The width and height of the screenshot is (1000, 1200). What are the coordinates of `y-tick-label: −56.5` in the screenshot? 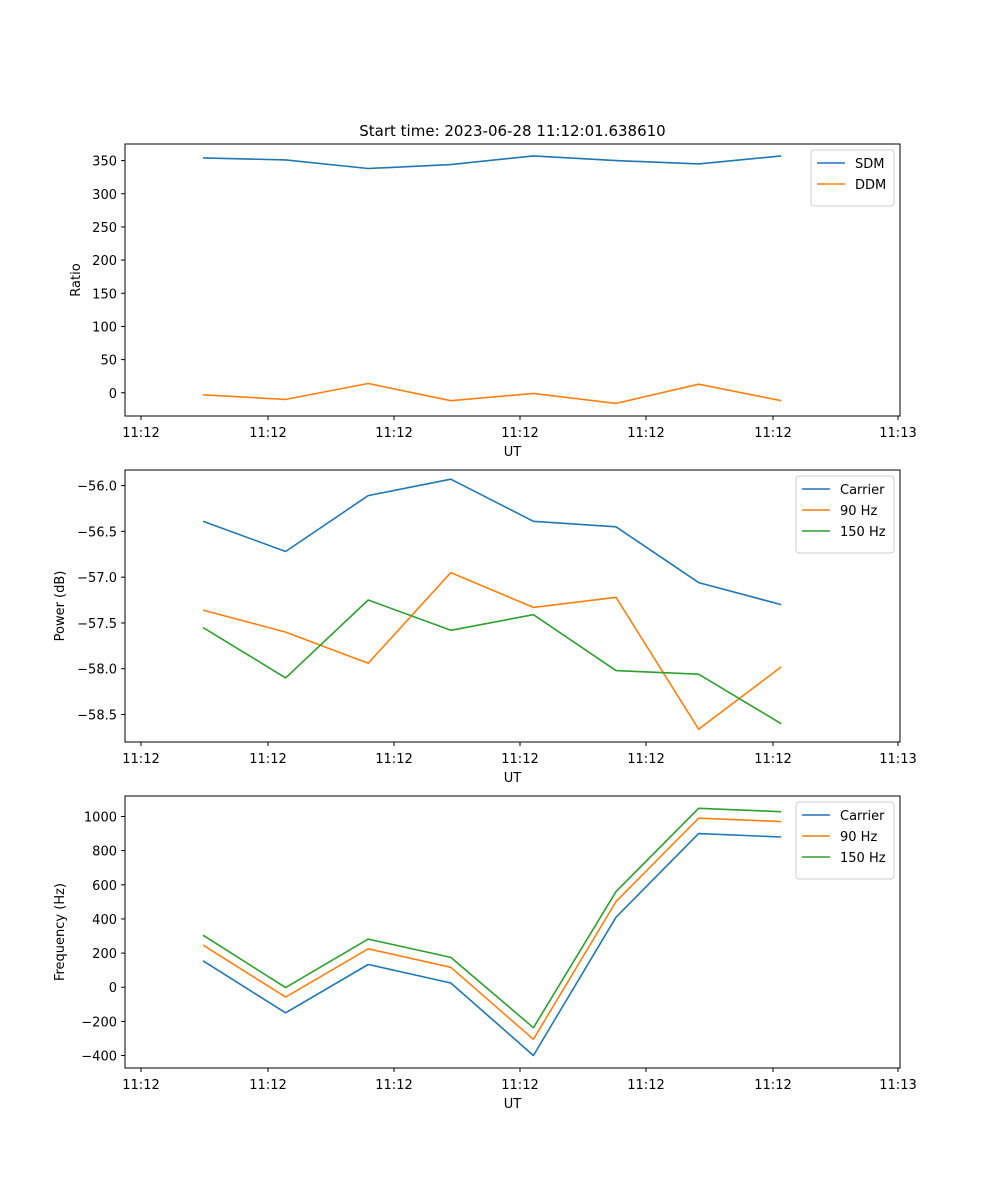 It's located at (97, 532).